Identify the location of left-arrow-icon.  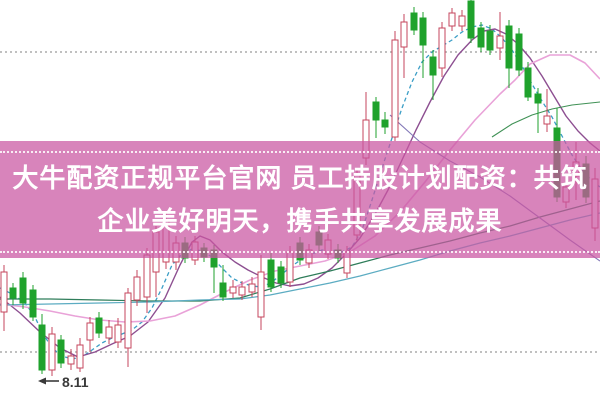
(42, 381).